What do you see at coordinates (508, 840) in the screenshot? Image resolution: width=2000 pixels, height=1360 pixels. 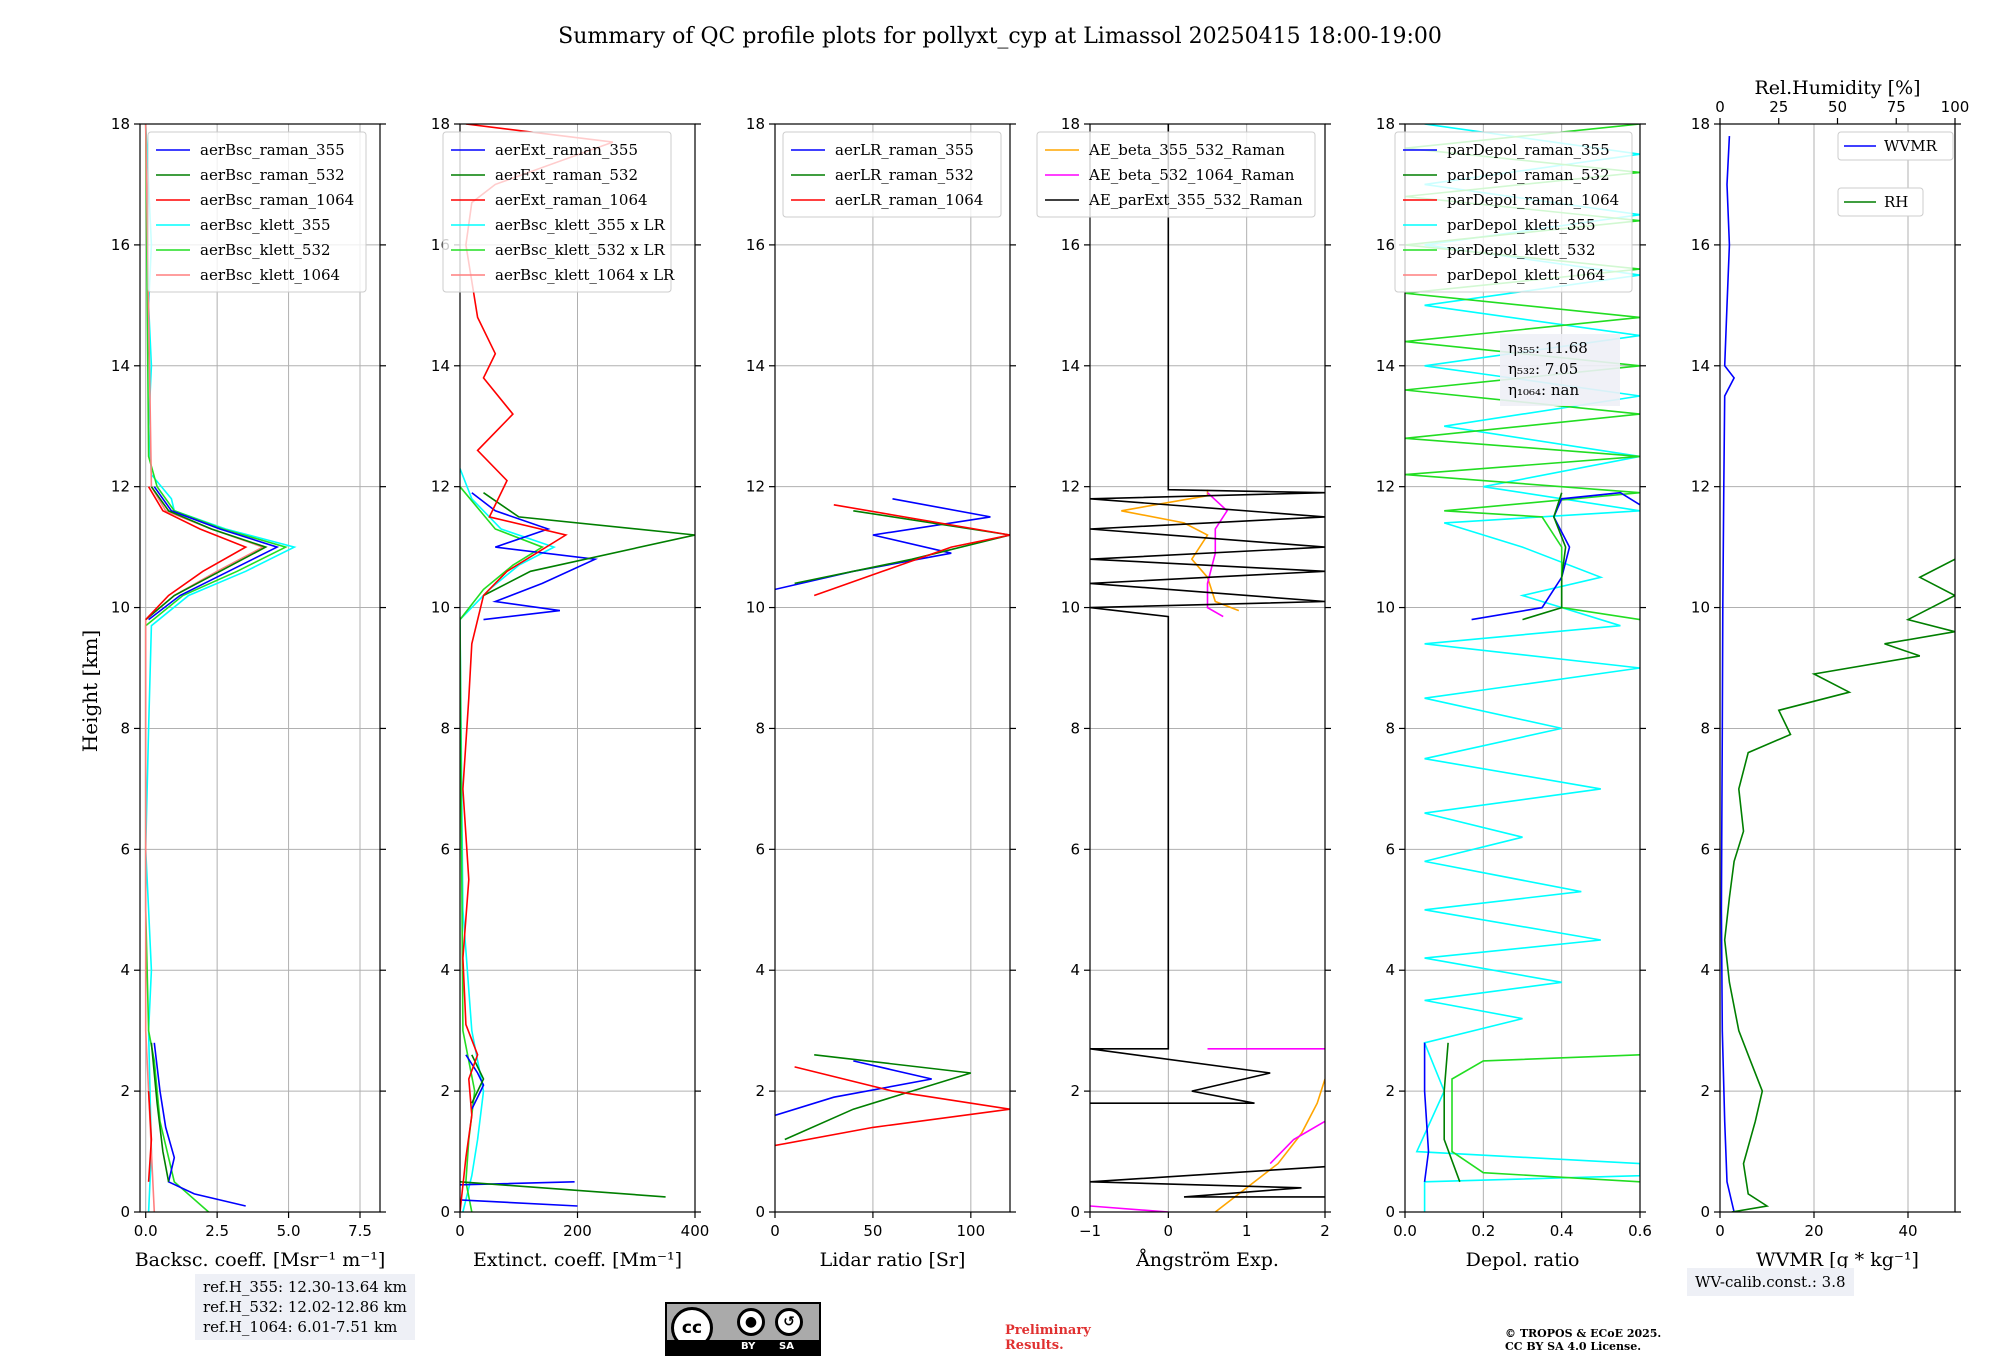 I see `series-aerBsc_klett_355 x LR` at bounding box center [508, 840].